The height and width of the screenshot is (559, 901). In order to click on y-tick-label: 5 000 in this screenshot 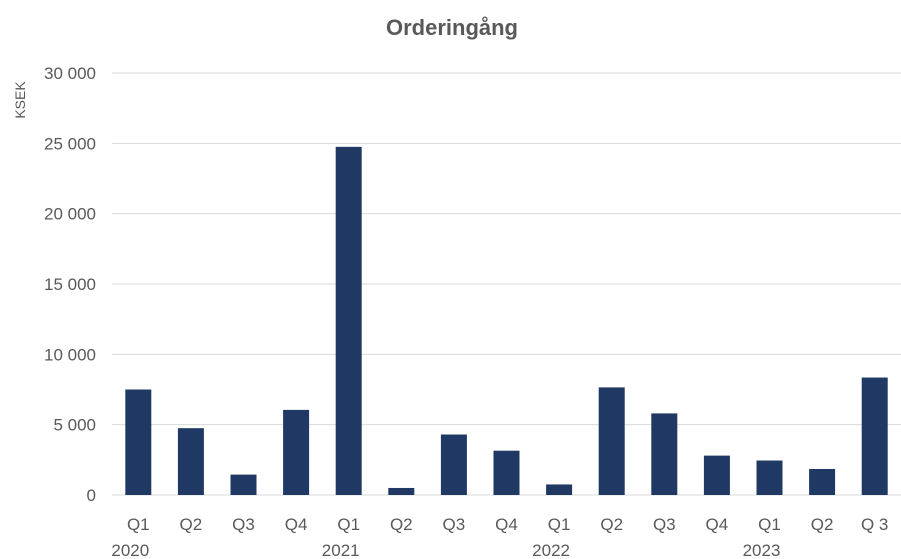, I will do `click(74, 425)`.